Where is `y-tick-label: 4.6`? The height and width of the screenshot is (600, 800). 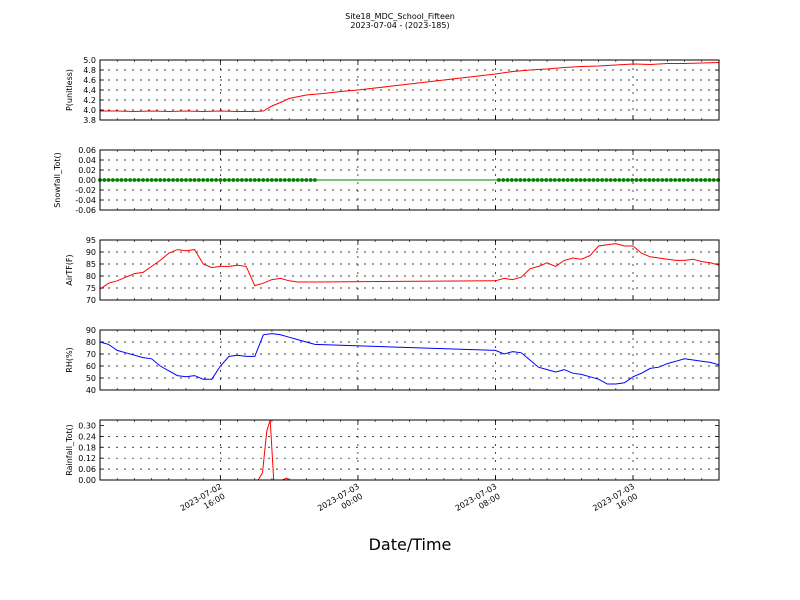
y-tick-label: 4.6 is located at coordinates (89, 80).